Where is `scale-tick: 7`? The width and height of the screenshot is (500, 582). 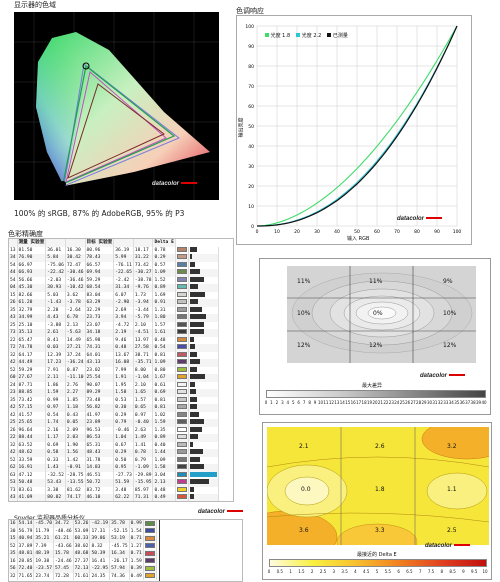 scale-tick: 7 is located at coordinates (304, 402).